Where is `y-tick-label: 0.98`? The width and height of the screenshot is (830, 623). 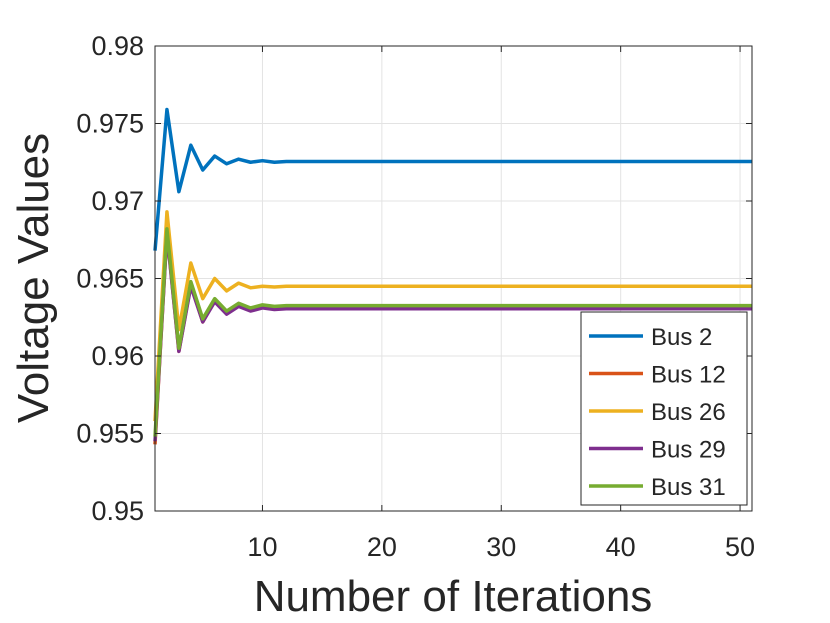 y-tick-label: 0.98 is located at coordinates (117, 46).